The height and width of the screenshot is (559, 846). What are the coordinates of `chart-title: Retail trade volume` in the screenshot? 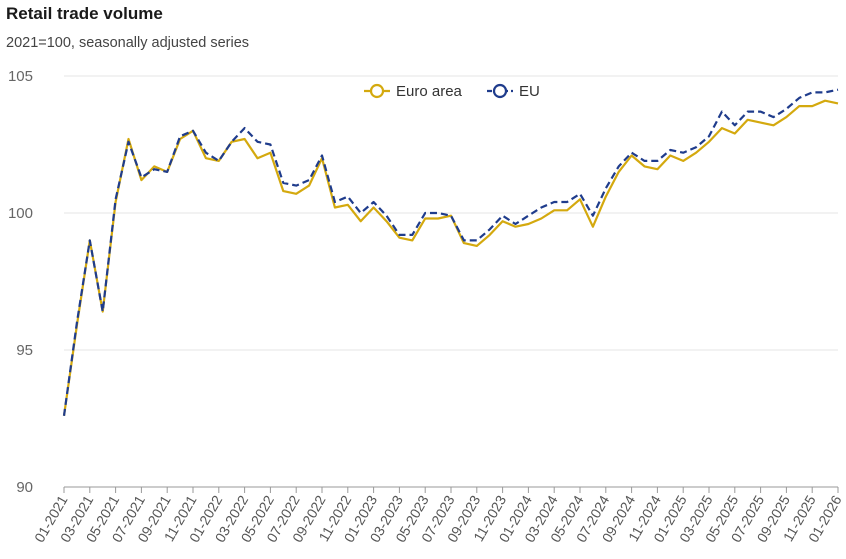 It's located at (84, 13).